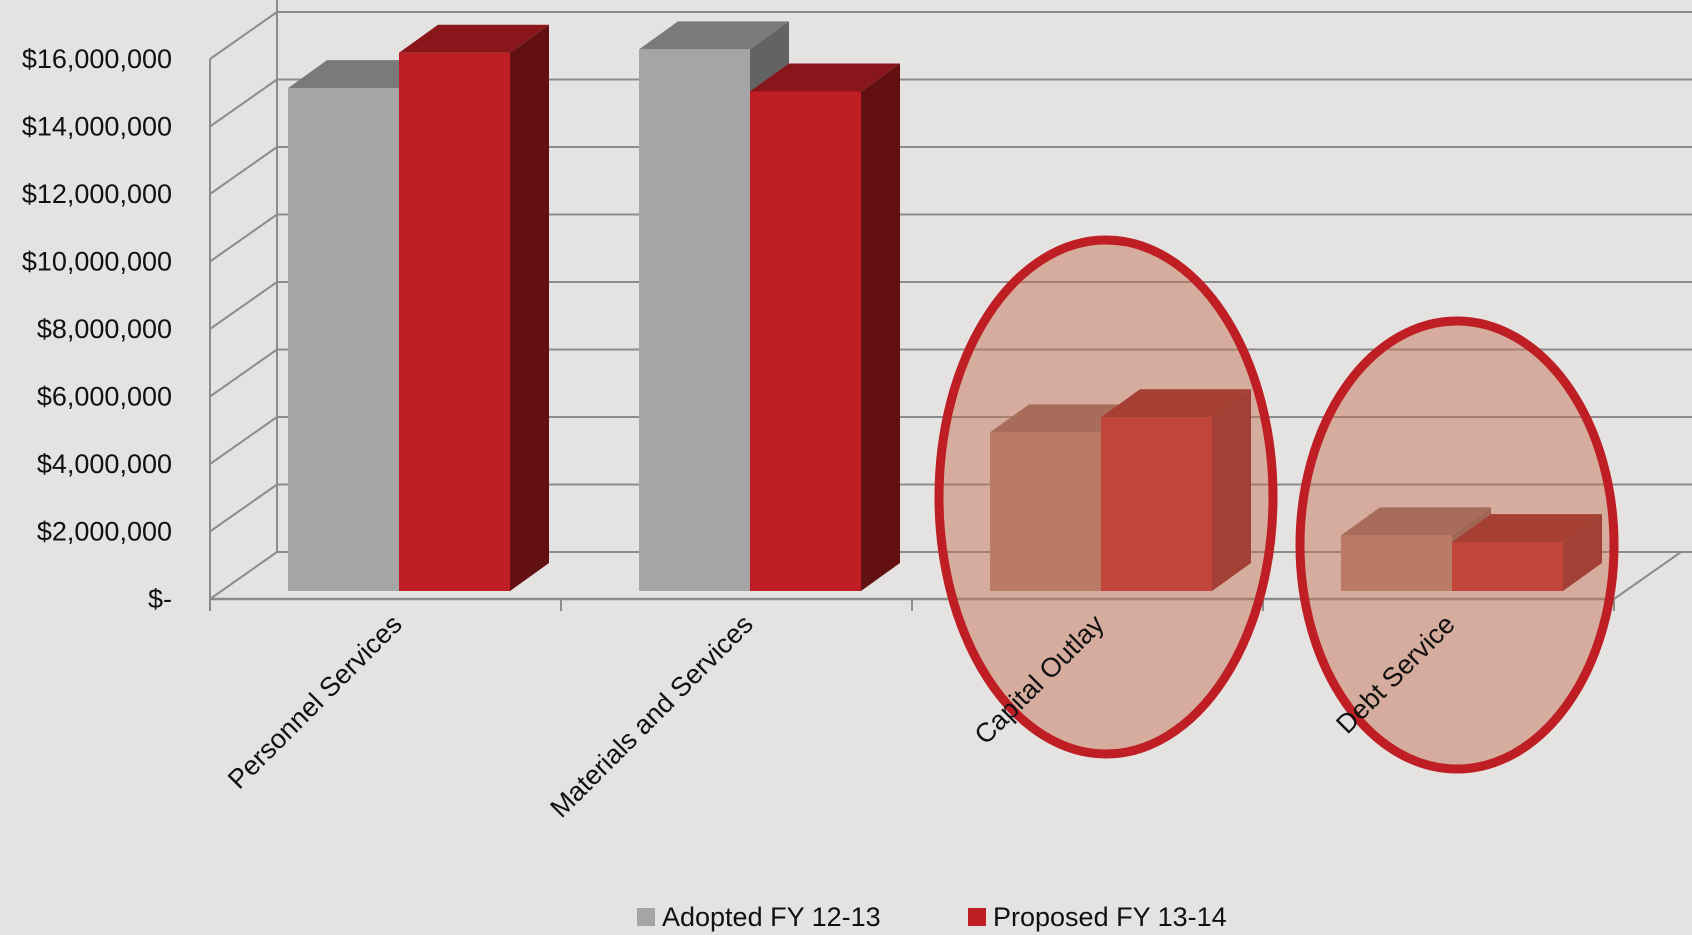  Describe the element at coordinates (104, 397) in the screenshot. I see `y-tick-label: $6,000,000` at that location.